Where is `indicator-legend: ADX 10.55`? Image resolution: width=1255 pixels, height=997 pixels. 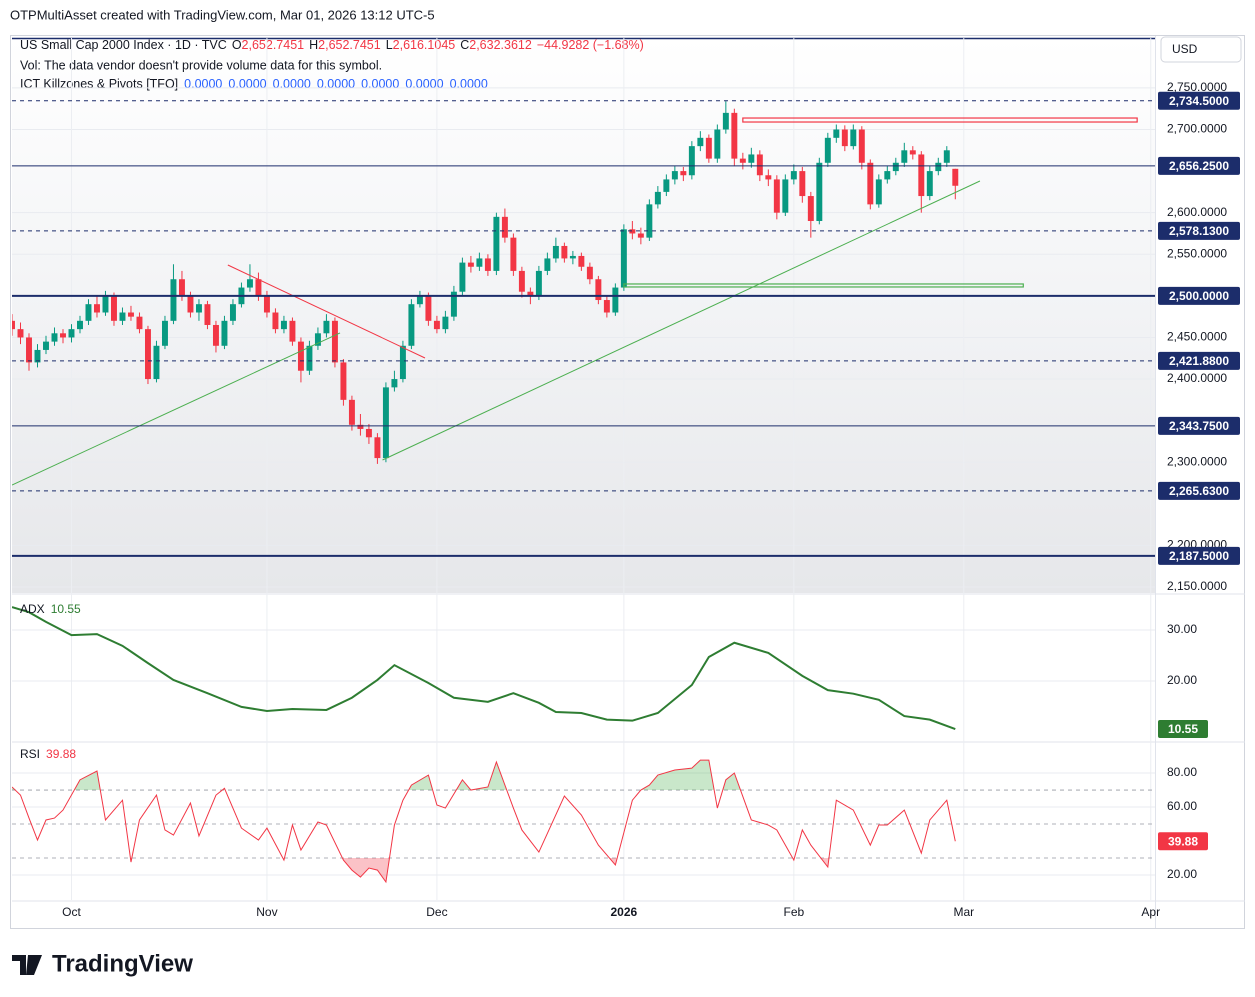 indicator-legend: ADX 10.55 is located at coordinates (50, 609).